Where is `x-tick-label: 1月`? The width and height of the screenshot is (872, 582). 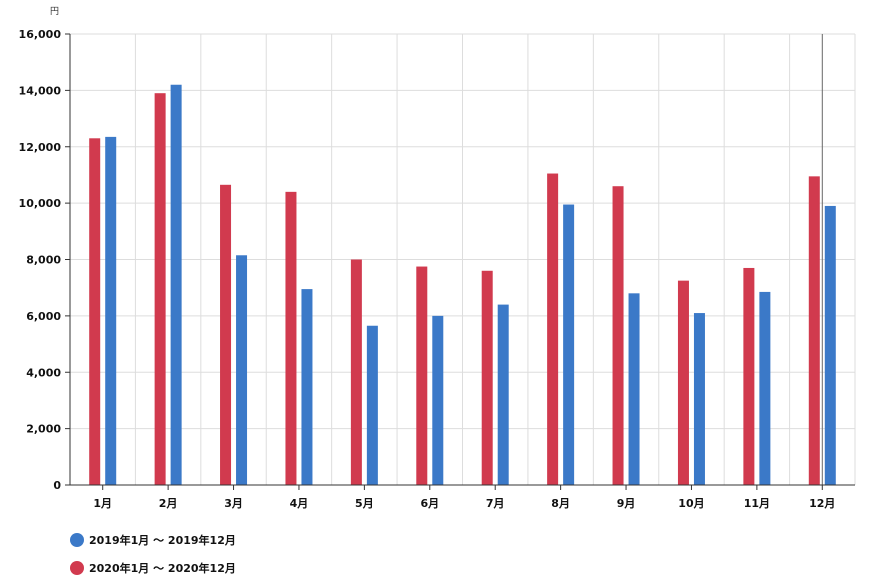 x-tick-label: 1月 is located at coordinates (102, 503).